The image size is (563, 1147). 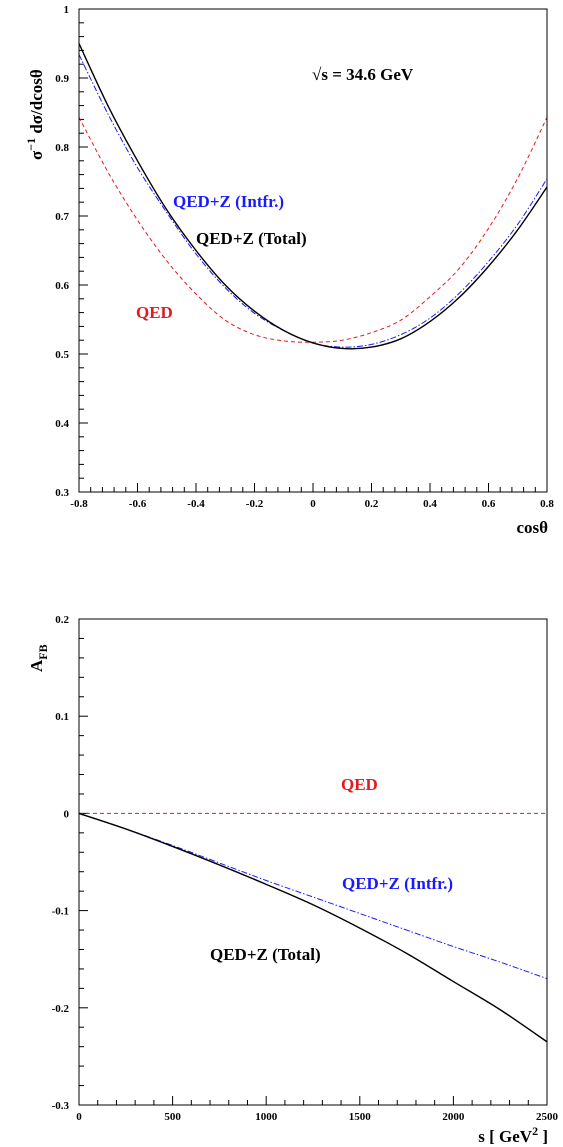 What do you see at coordinates (313, 504) in the screenshot?
I see `chart1-xtick-label: 0` at bounding box center [313, 504].